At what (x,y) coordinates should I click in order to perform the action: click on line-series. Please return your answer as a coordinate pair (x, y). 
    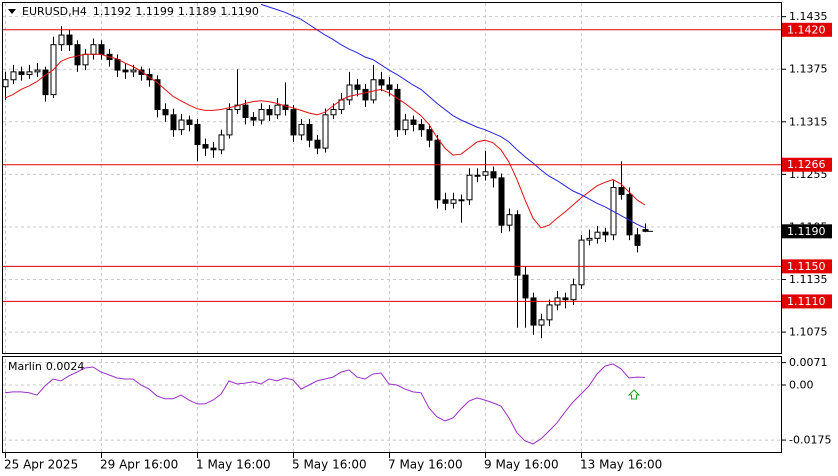
    Looking at the image, I should click on (325, 404).